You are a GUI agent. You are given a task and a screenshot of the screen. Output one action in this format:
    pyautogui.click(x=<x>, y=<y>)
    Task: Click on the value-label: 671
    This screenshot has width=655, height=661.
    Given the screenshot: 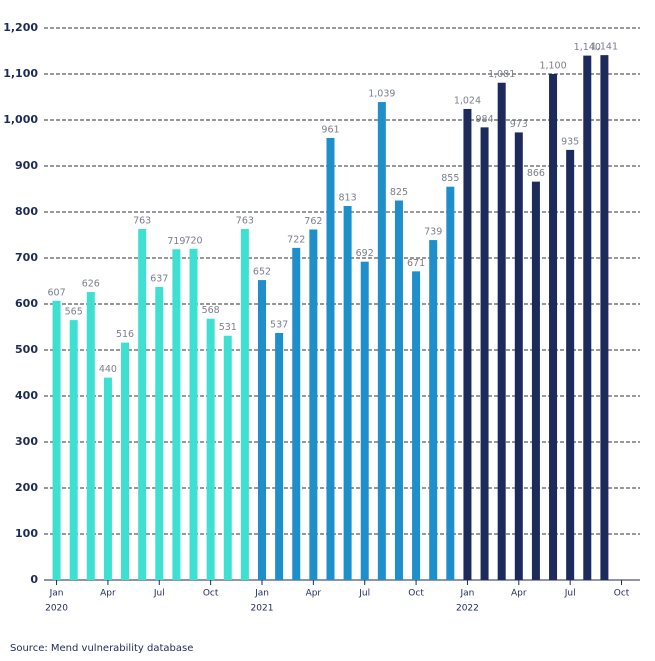 What is the action you would take?
    pyautogui.click(x=416, y=263)
    